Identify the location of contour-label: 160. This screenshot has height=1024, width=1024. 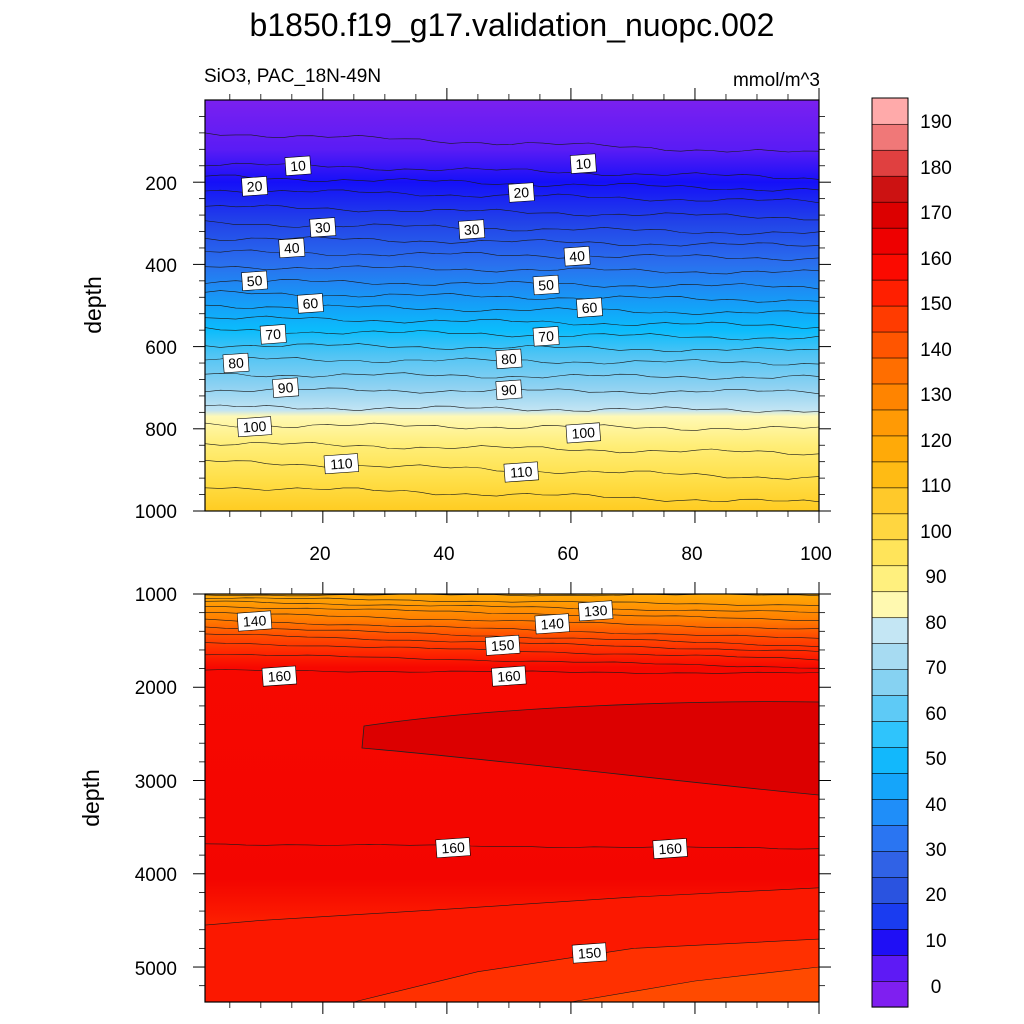
(670, 849).